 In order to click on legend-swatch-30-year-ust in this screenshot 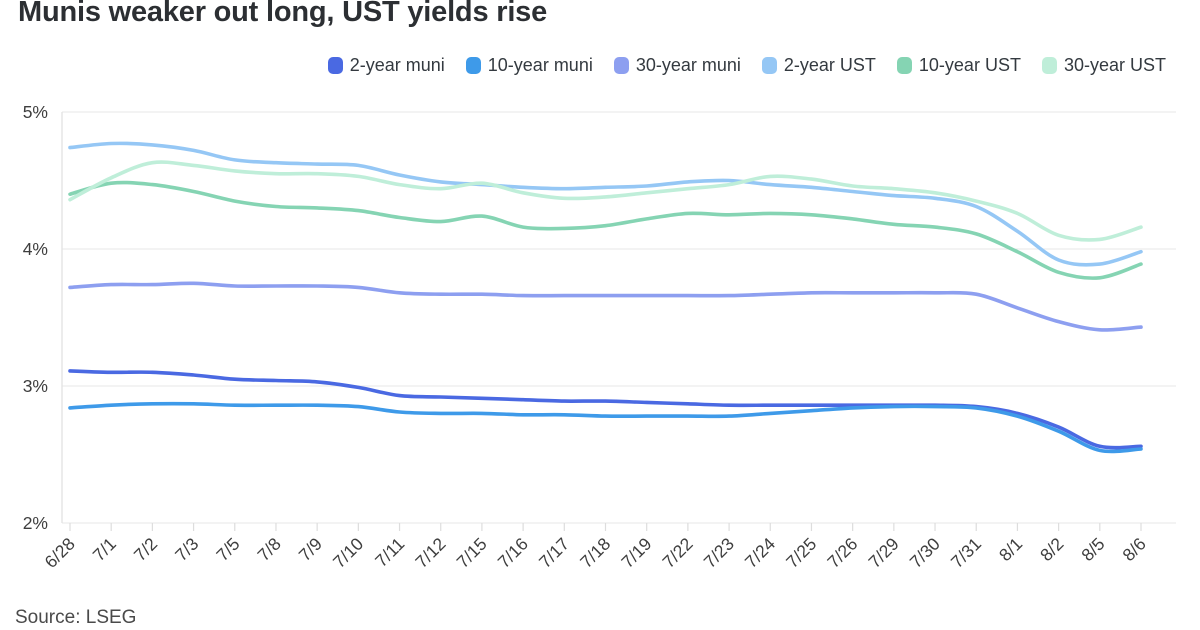, I will do `click(1049, 65)`.